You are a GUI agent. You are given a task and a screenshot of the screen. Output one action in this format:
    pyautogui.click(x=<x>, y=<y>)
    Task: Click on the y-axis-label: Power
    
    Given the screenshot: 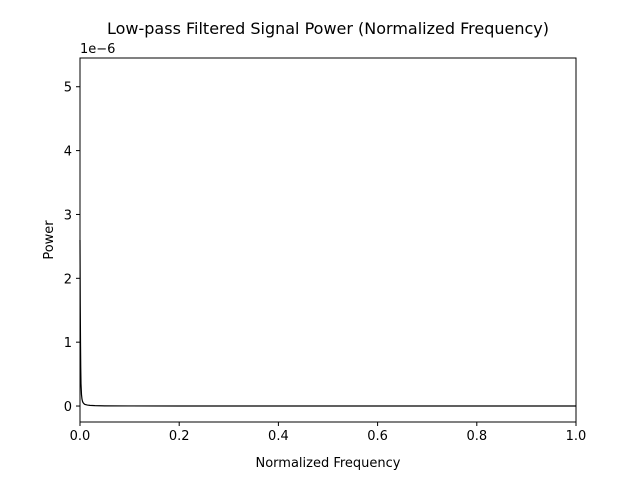 What is the action you would take?
    pyautogui.click(x=49, y=240)
    